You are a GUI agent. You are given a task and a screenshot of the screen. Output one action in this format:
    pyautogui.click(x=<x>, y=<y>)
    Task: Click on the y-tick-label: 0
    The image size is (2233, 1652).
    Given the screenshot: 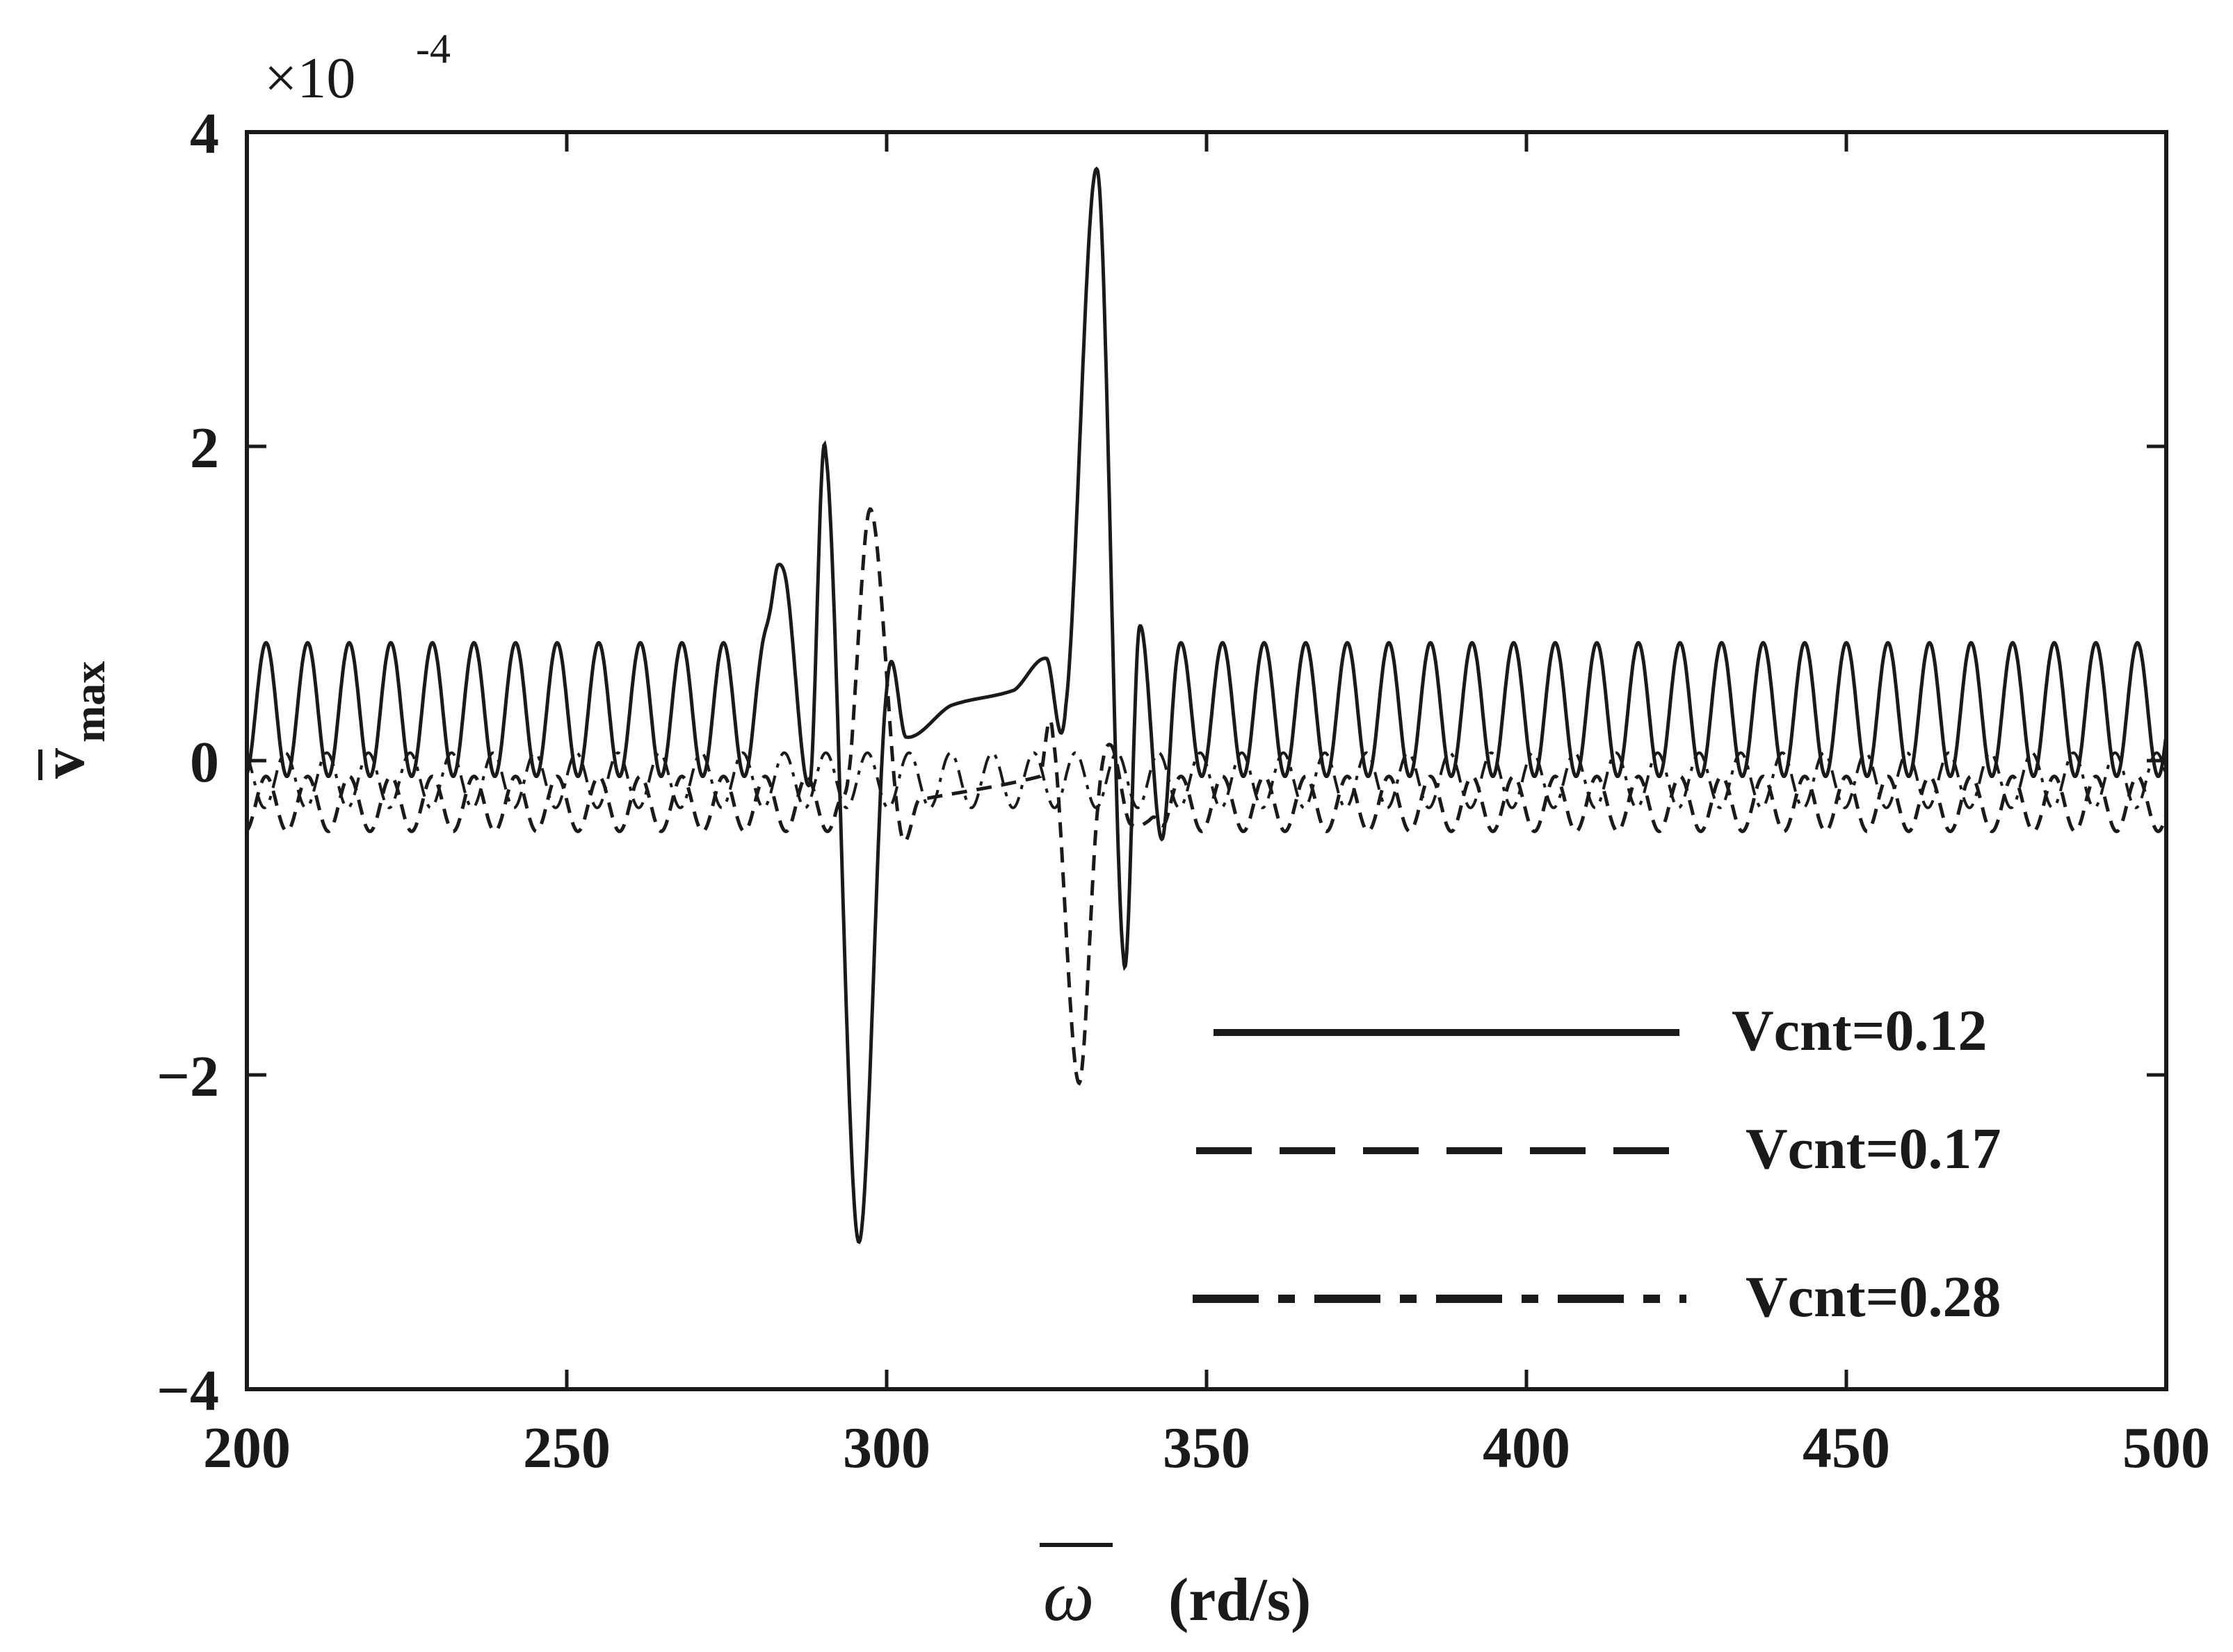 What is the action you would take?
    pyautogui.click(x=204, y=762)
    